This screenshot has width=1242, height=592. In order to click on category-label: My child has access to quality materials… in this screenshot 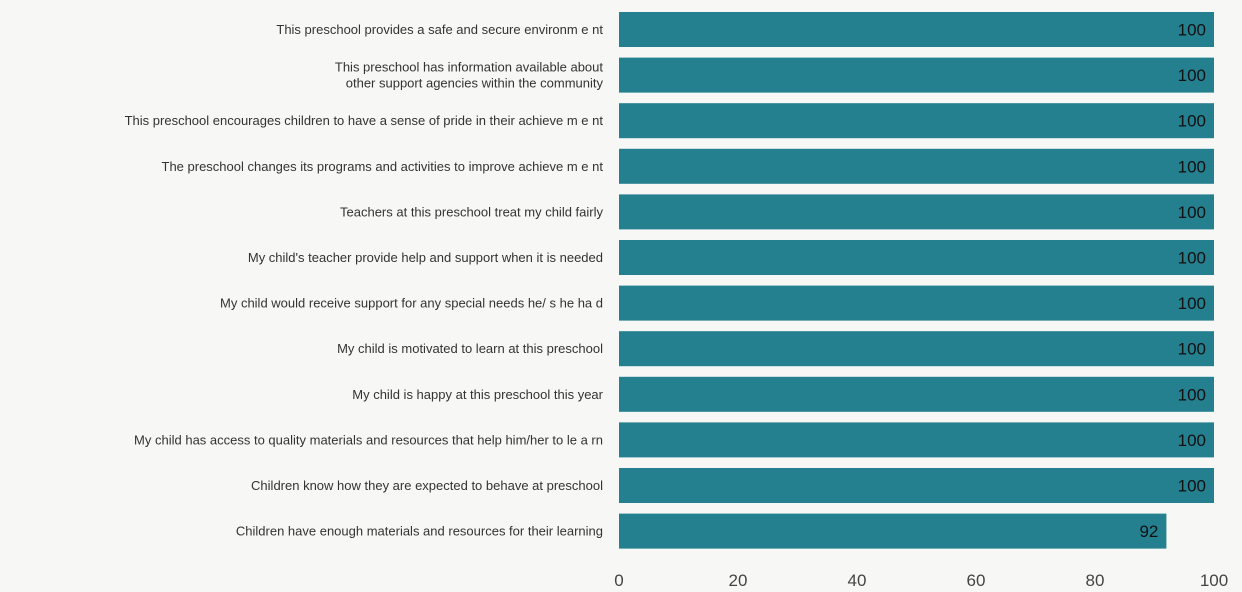, I will do `click(368, 439)`.